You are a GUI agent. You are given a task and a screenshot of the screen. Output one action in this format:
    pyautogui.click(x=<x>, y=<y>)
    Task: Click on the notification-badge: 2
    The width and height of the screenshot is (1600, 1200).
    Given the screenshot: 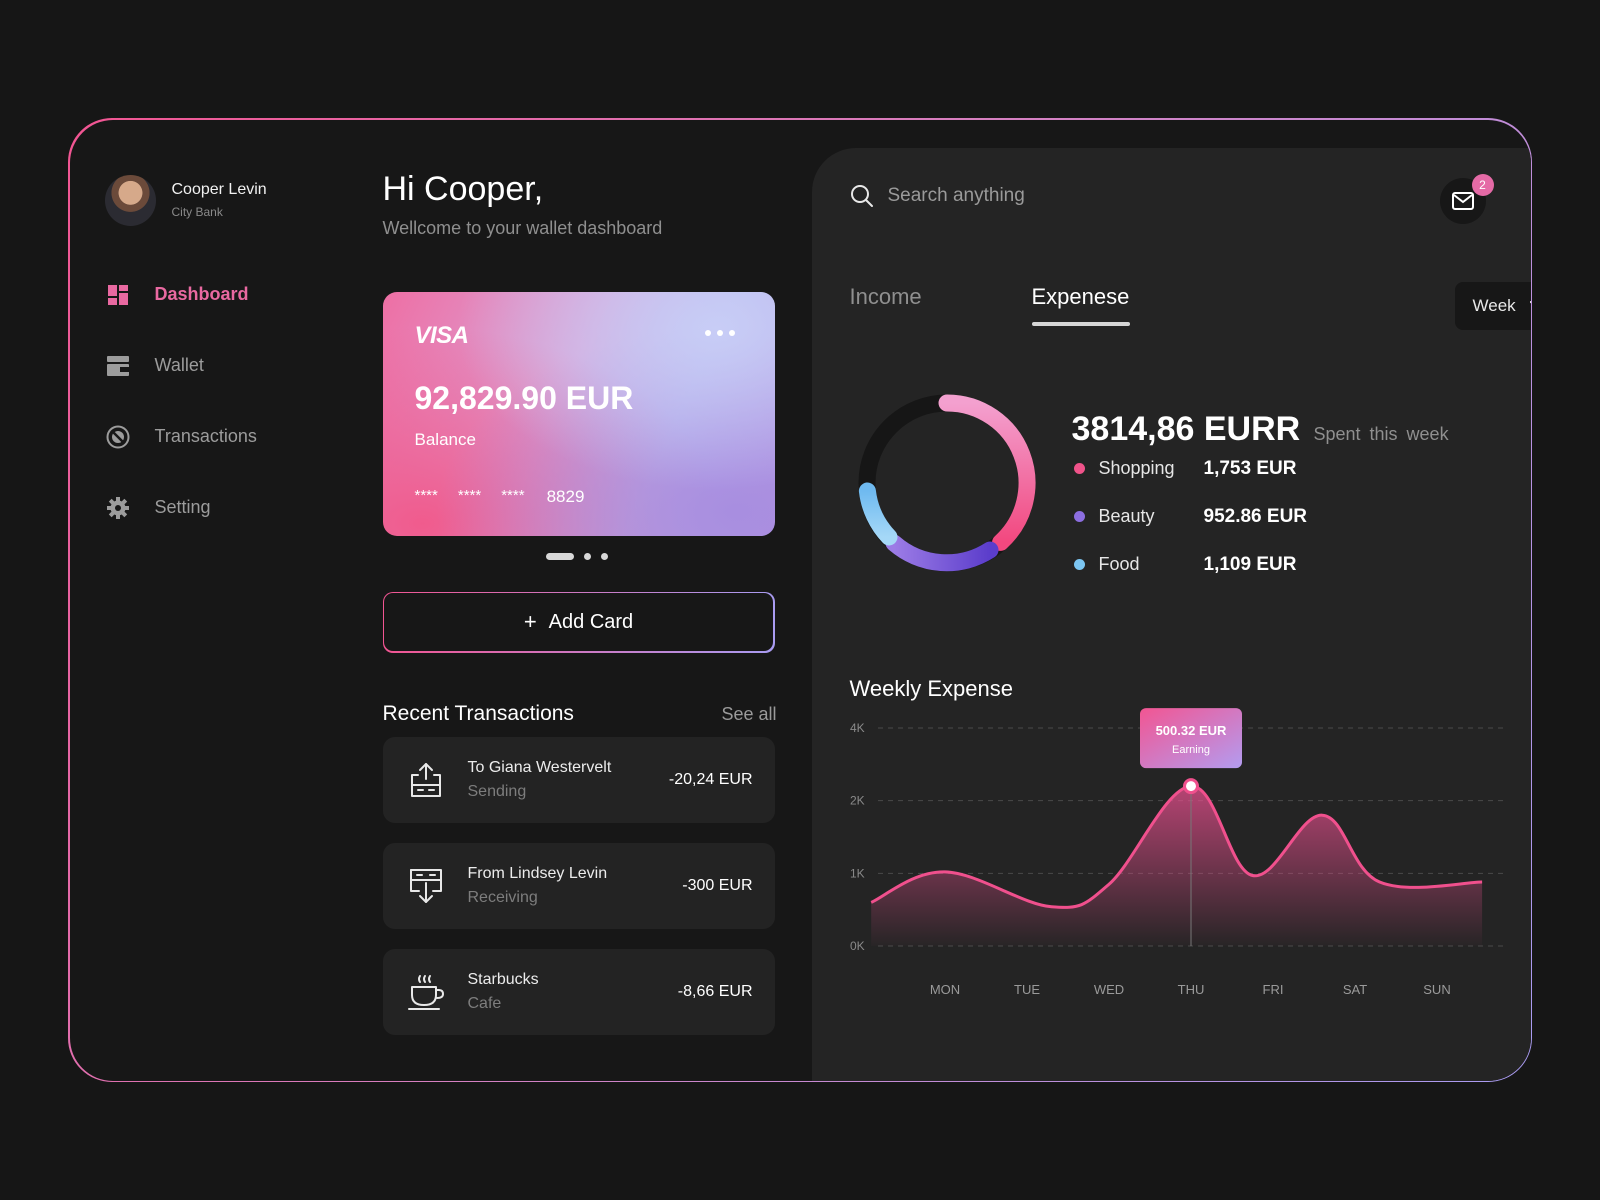 What is the action you would take?
    pyautogui.click(x=1482, y=184)
    